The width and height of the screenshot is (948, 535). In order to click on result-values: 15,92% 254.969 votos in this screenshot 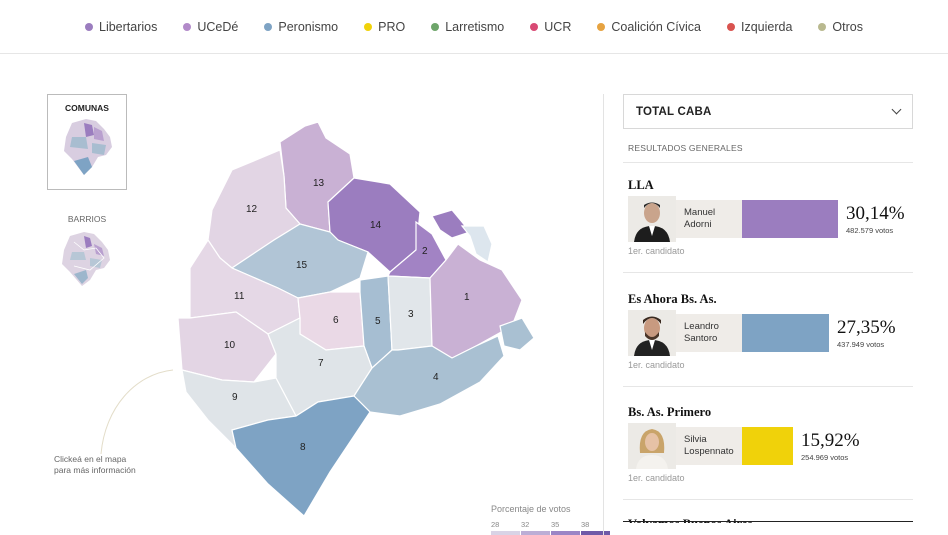, I will do `click(830, 445)`.